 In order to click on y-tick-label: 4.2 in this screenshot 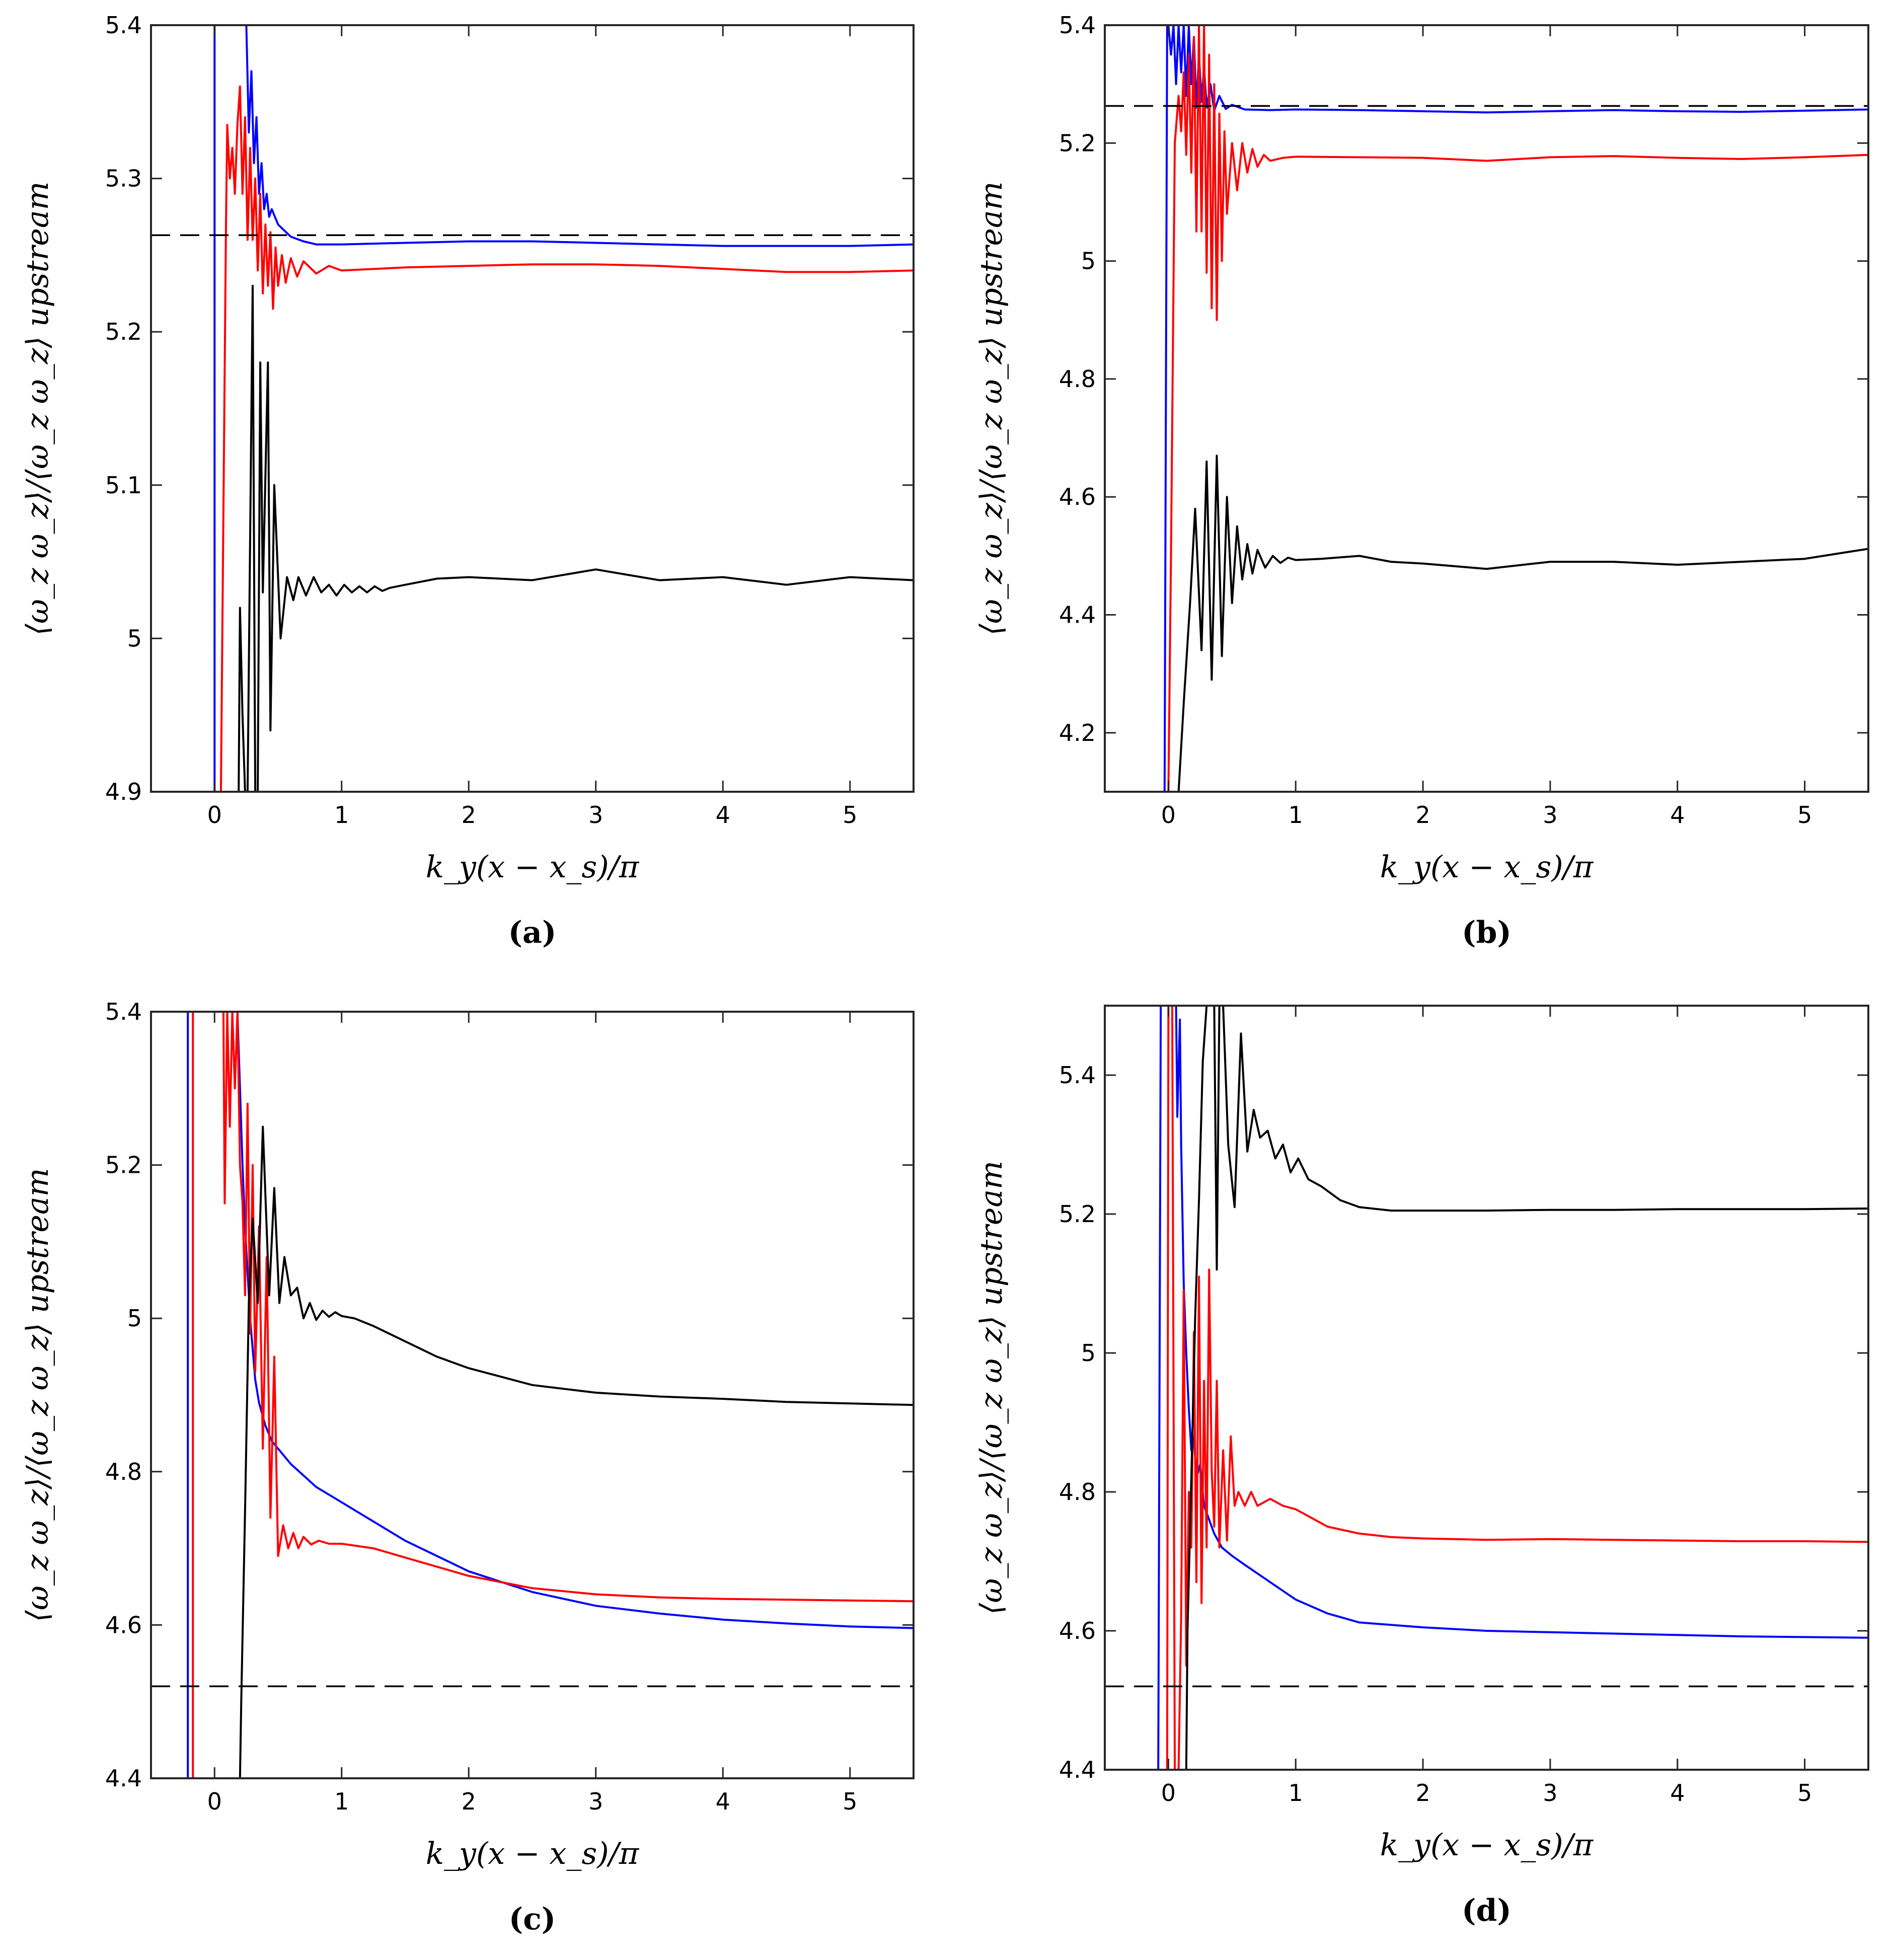, I will do `click(1077, 732)`.